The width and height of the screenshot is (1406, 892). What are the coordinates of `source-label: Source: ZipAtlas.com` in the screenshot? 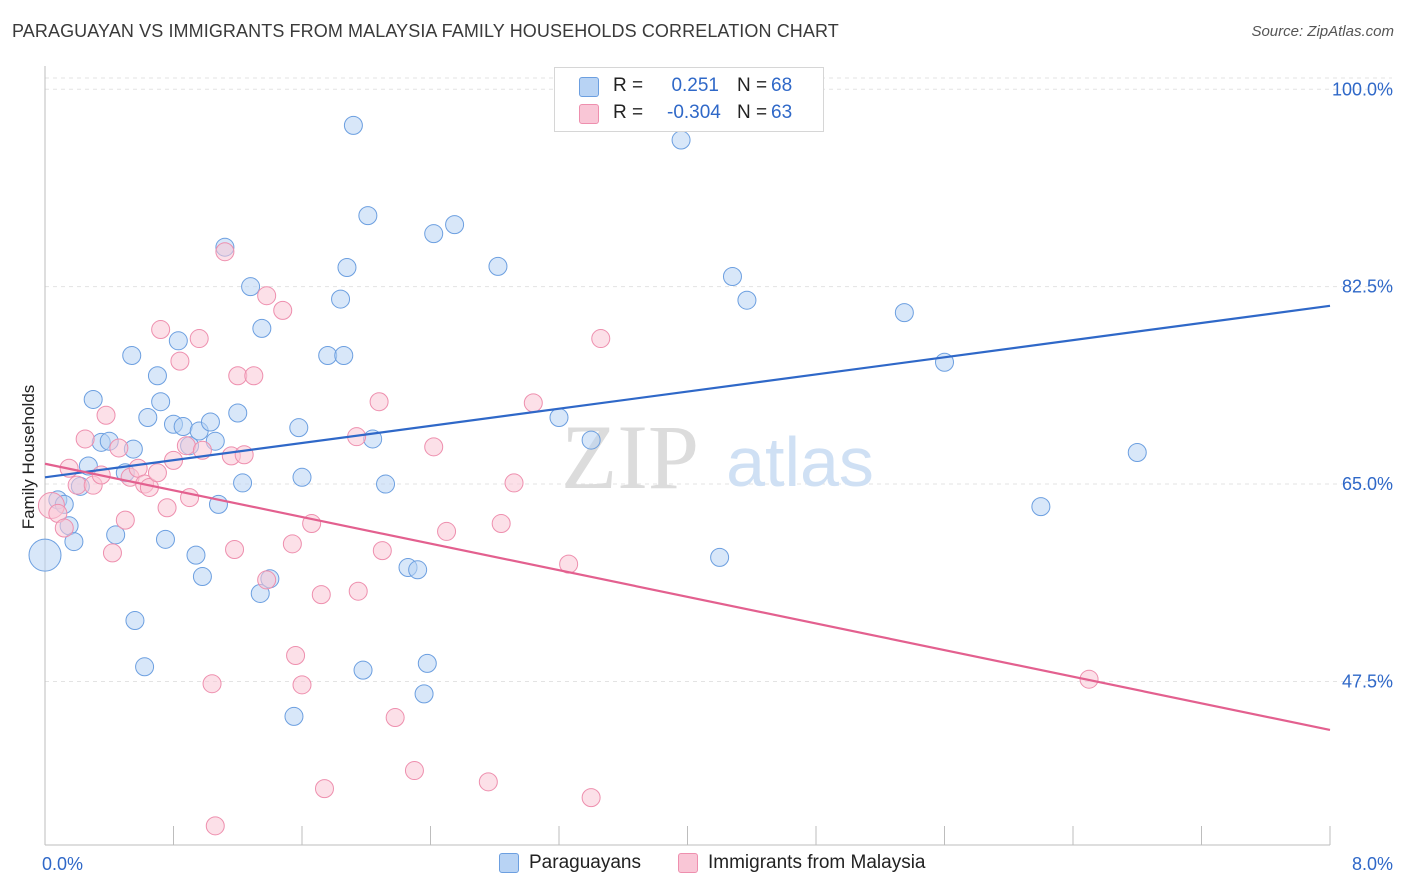 It's located at (1322, 31).